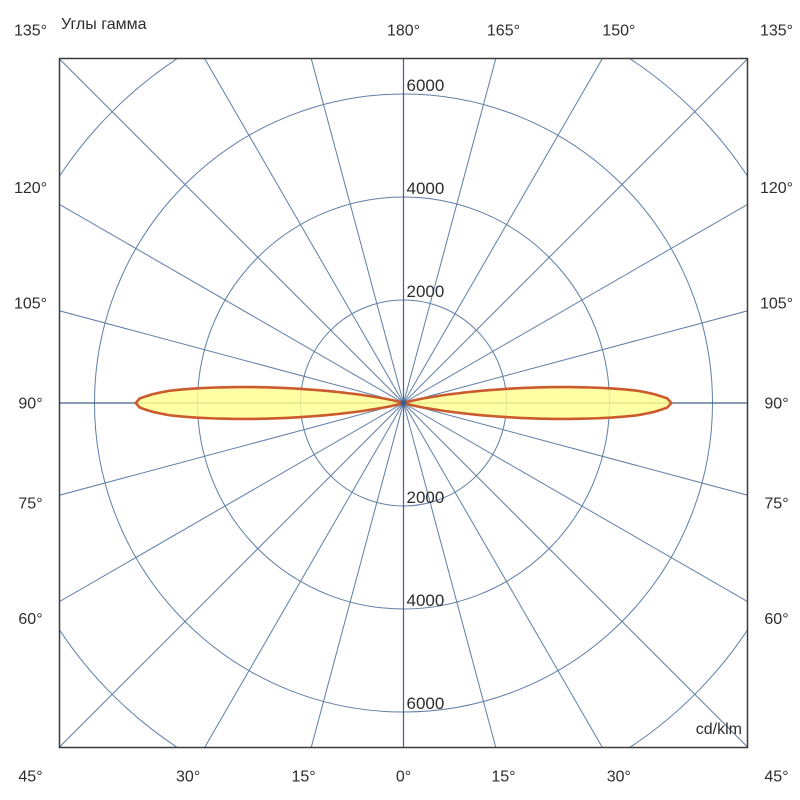 Image resolution: width=800 pixels, height=800 pixels. Describe the element at coordinates (503, 31) in the screenshot. I see `gamma-angle-label: 165°` at that location.